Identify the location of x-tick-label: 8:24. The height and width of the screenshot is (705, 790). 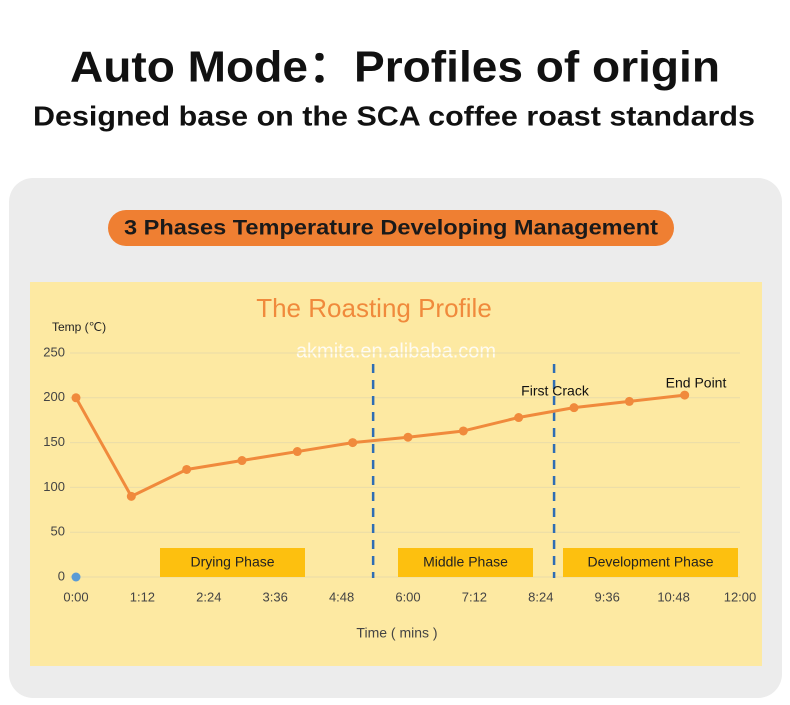
(540, 596).